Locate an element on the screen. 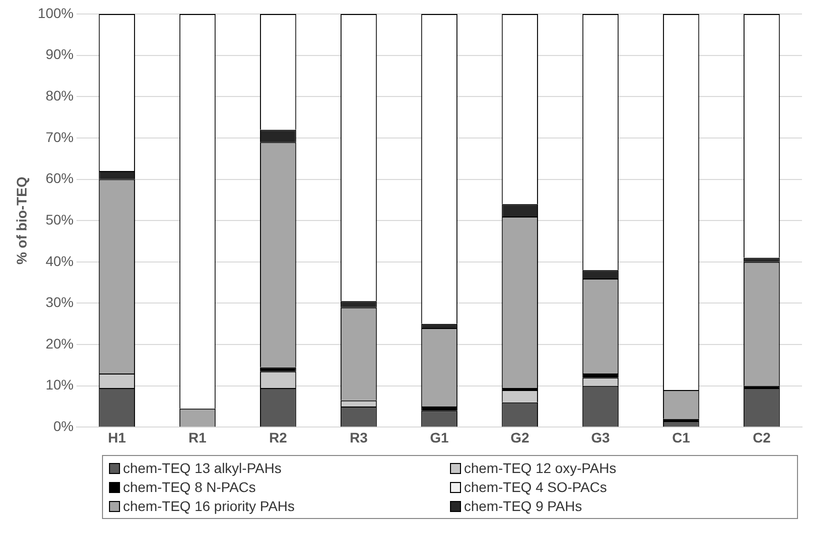  legend-label: chem-TEQ 12 oxy-PAHs is located at coordinates (540, 468).